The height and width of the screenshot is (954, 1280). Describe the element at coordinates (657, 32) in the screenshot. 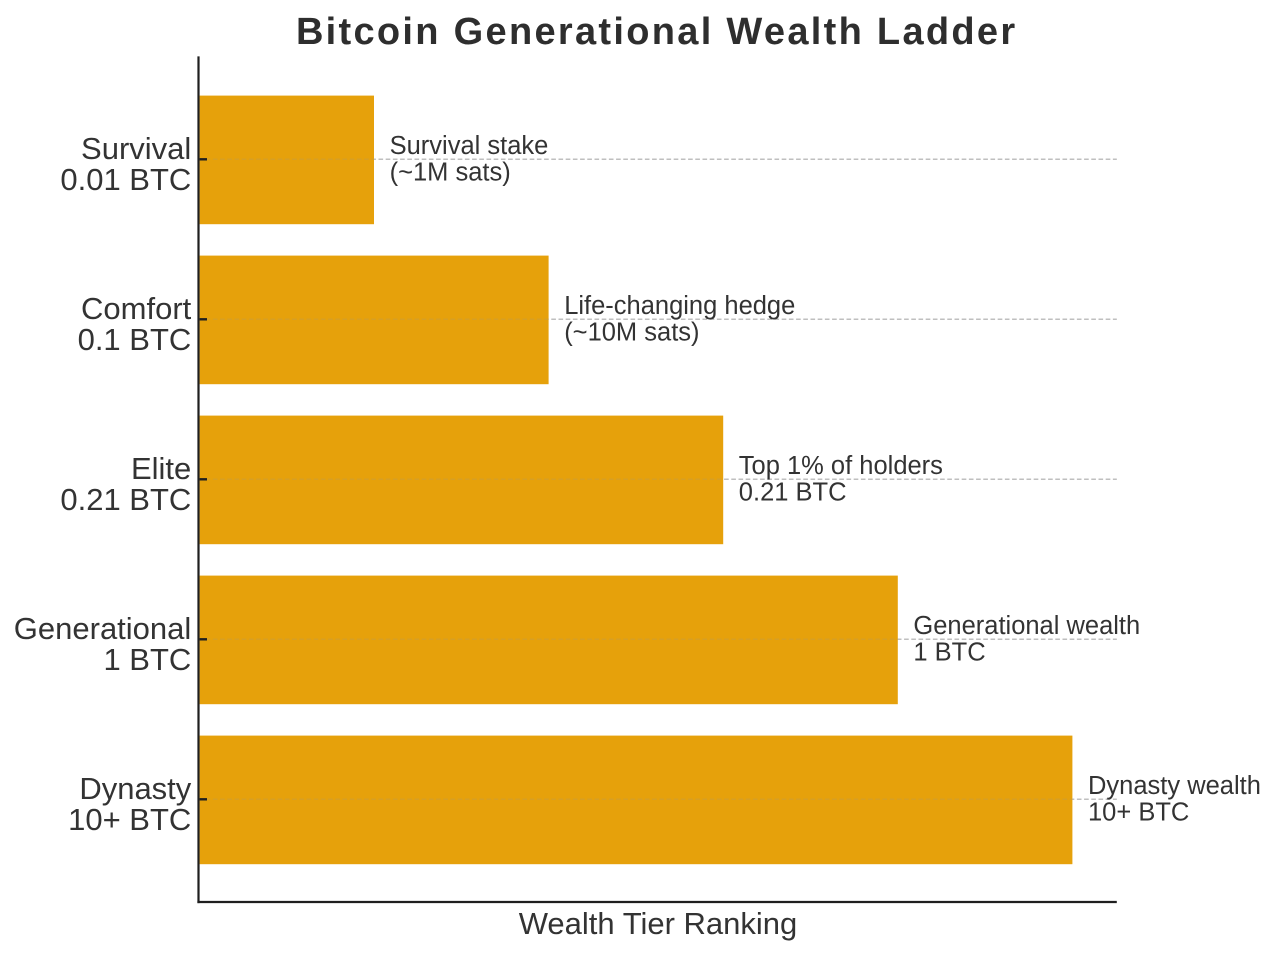

I see `svg-text:Bitcoin Generational Wealth La: Bitcoin Generational Wealth Ladder` at that location.